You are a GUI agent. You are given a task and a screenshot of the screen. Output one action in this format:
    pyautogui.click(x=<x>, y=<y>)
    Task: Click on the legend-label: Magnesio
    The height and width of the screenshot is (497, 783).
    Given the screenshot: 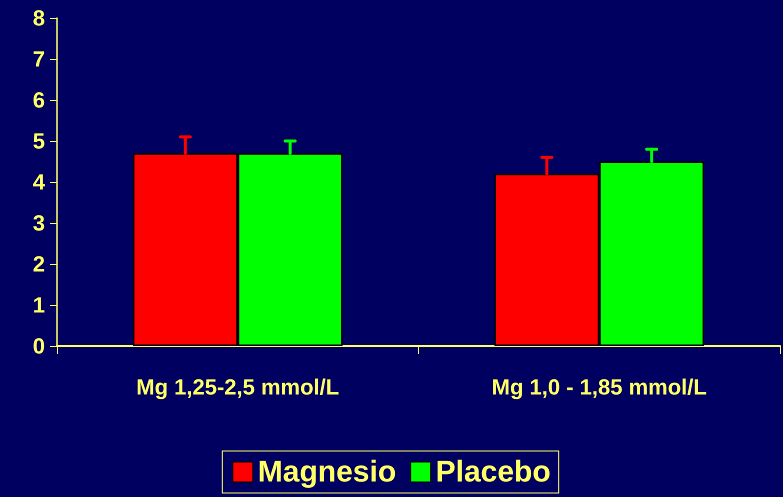 What is the action you would take?
    pyautogui.click(x=327, y=472)
    